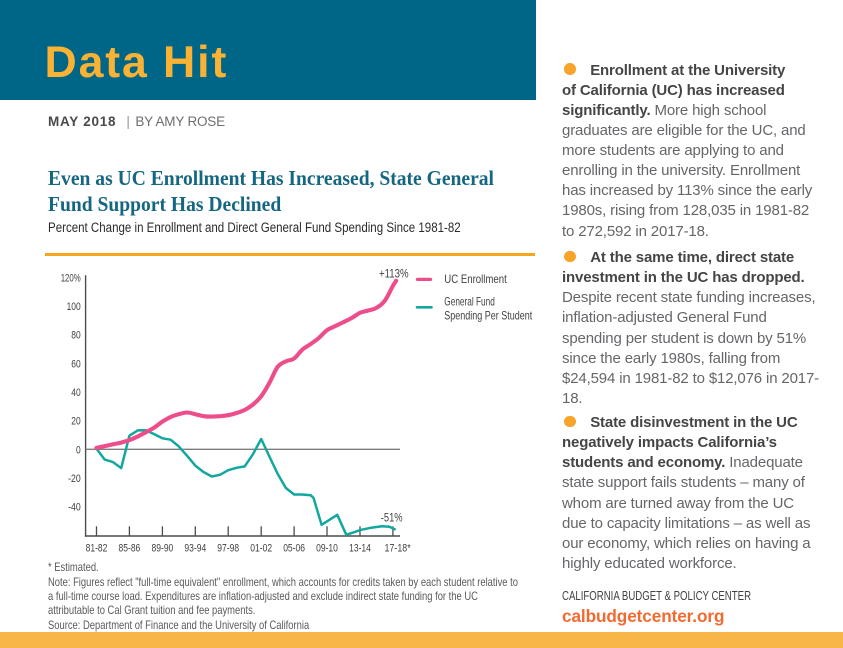 This screenshot has height=648, width=843. What do you see at coordinates (163, 548) in the screenshot?
I see `svg-text: 89-90` at bounding box center [163, 548].